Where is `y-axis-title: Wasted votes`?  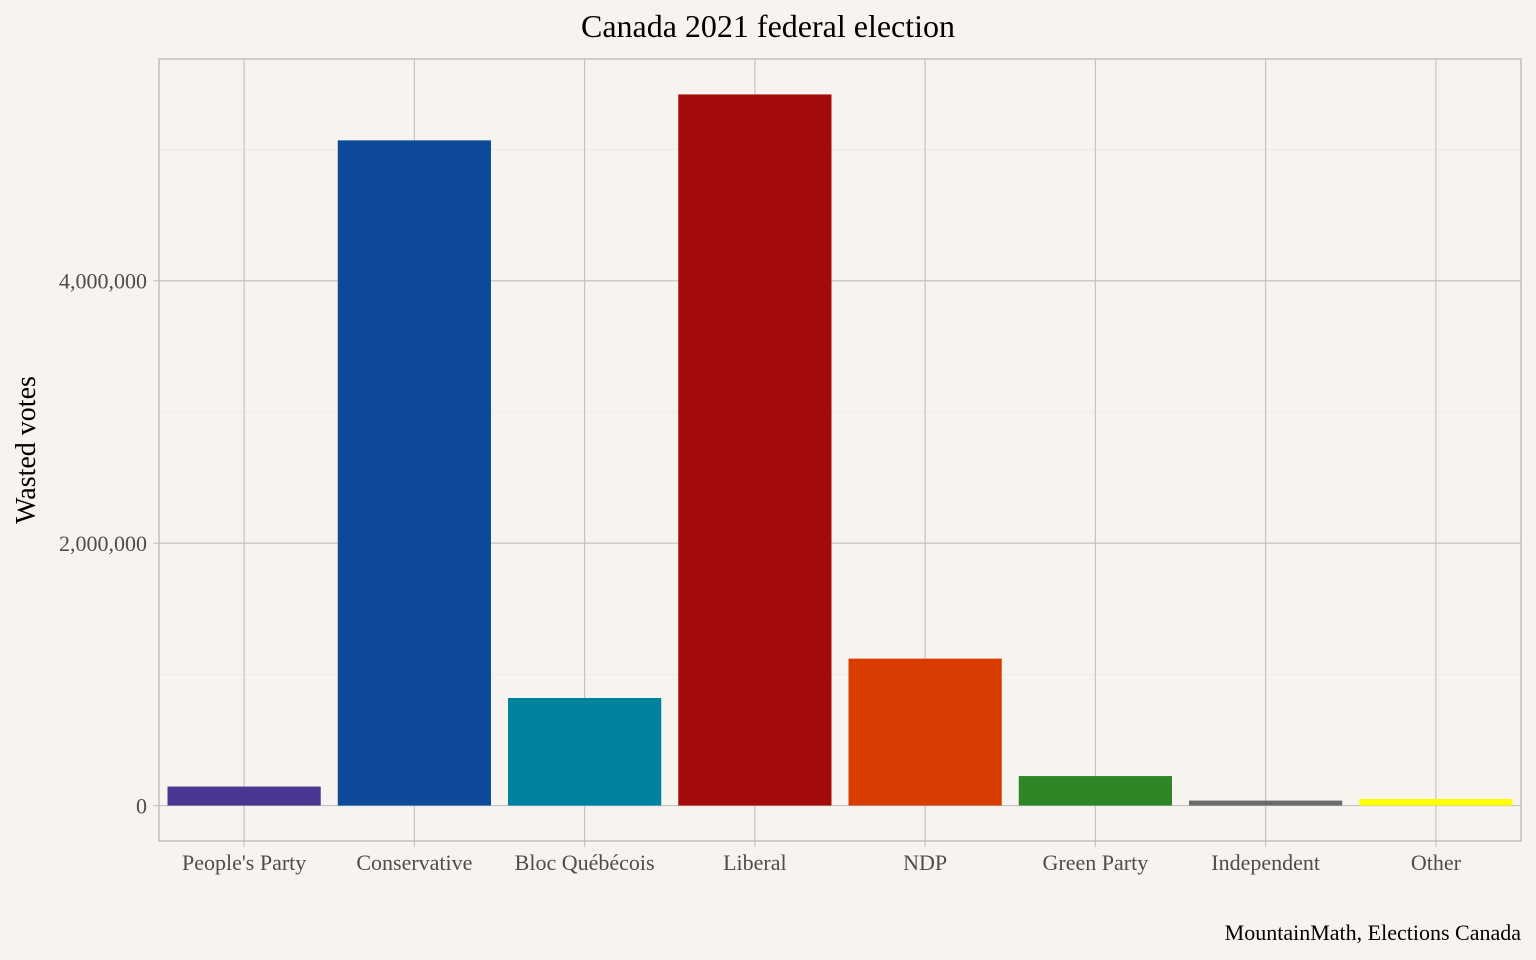
y-axis-title: Wasted votes is located at coordinates (26, 450).